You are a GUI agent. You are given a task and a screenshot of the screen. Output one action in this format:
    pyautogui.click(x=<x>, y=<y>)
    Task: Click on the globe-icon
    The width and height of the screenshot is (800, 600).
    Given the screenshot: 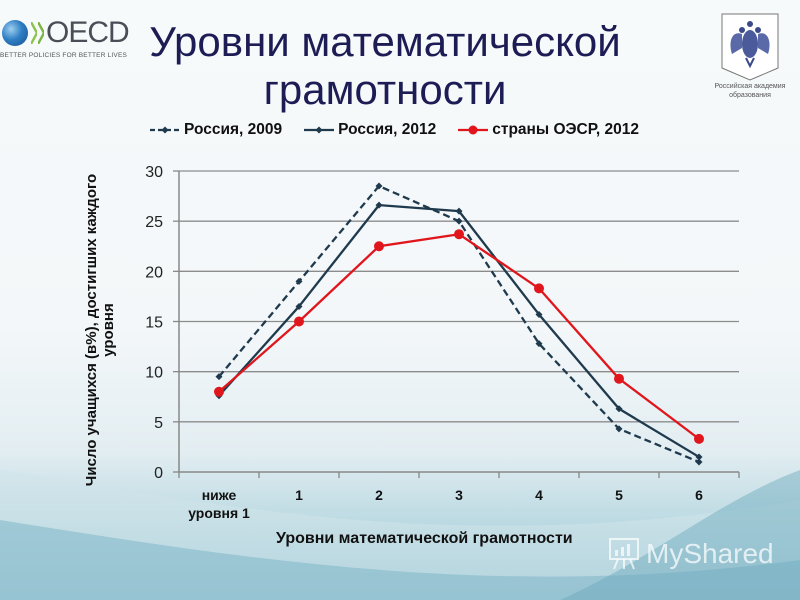 What is the action you would take?
    pyautogui.click(x=15, y=33)
    